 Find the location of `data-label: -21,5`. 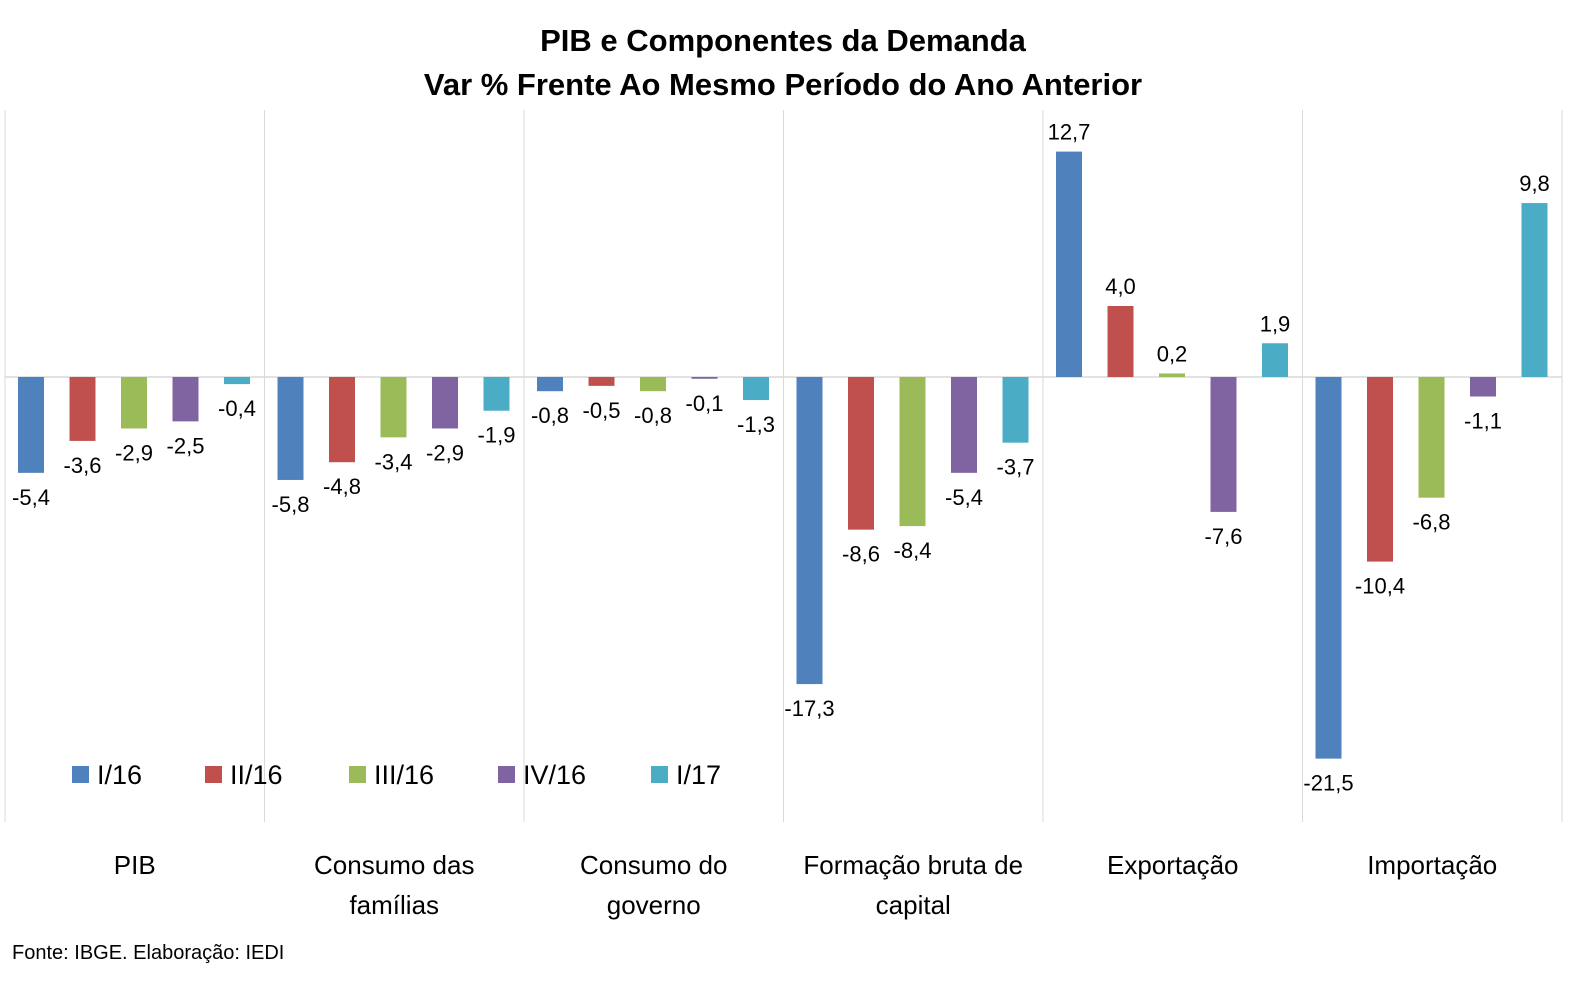

data-label: -21,5 is located at coordinates (1328, 783).